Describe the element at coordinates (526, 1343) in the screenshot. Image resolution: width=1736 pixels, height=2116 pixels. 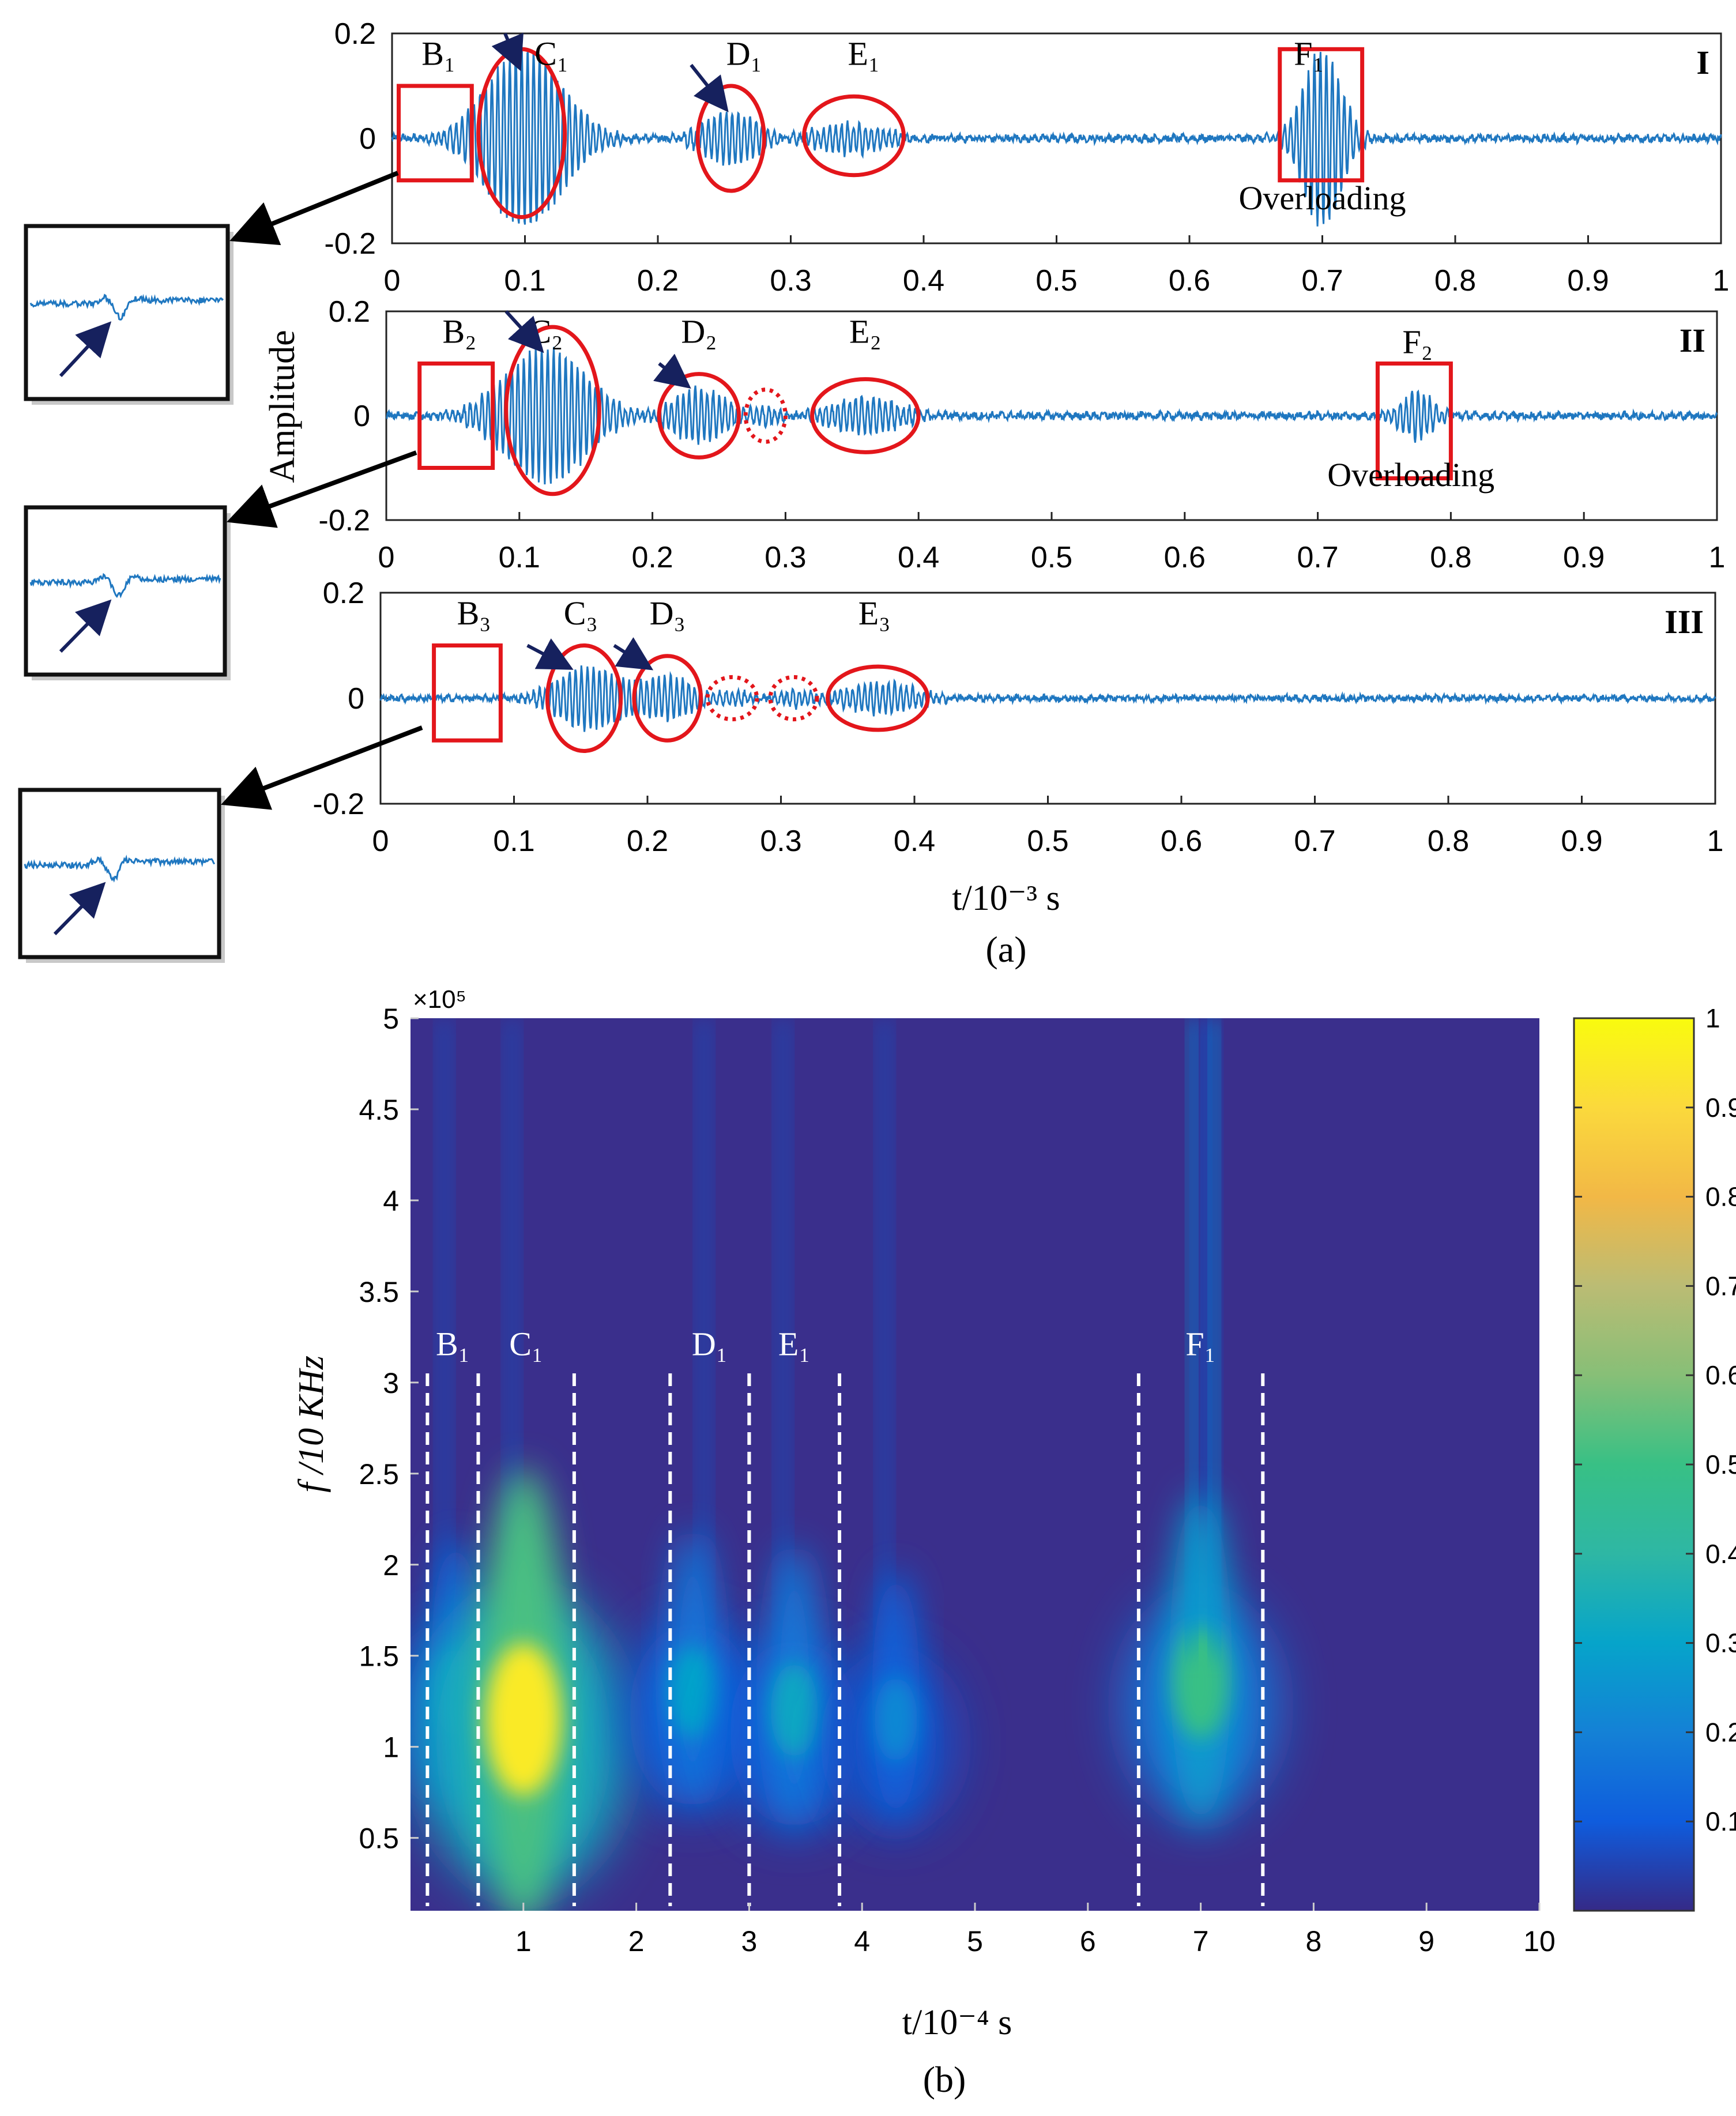
I see `spectrogram-region-label: C₁` at that location.